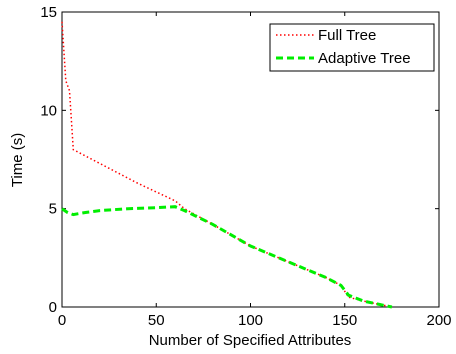 The width and height of the screenshot is (456, 354). What do you see at coordinates (53, 209) in the screenshot?
I see `y-tick-label: 5` at bounding box center [53, 209].